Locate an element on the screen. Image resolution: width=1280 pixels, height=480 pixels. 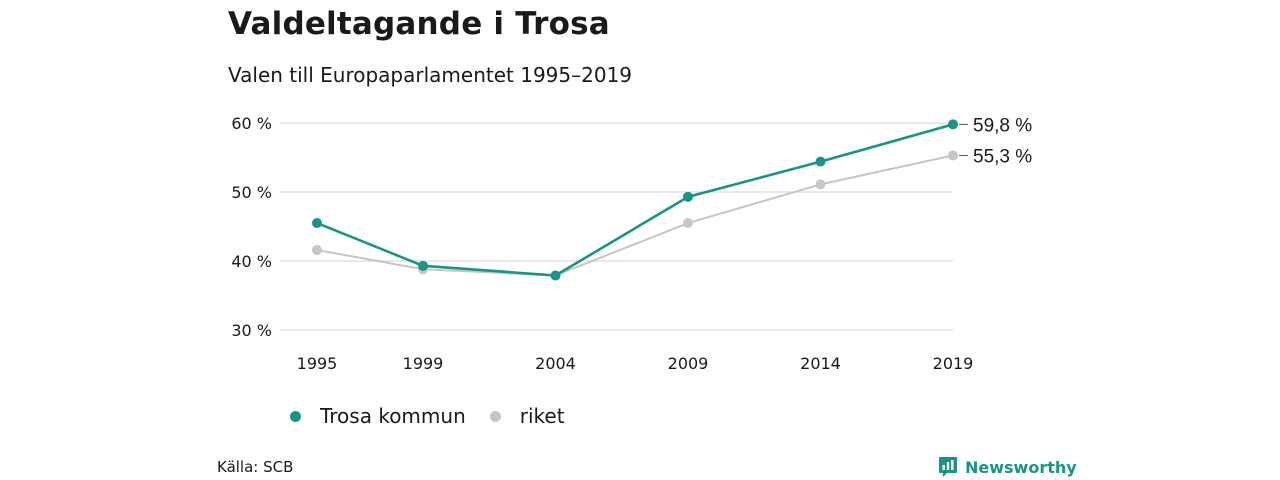
data-point-riket-1995 is located at coordinates (317, 249).